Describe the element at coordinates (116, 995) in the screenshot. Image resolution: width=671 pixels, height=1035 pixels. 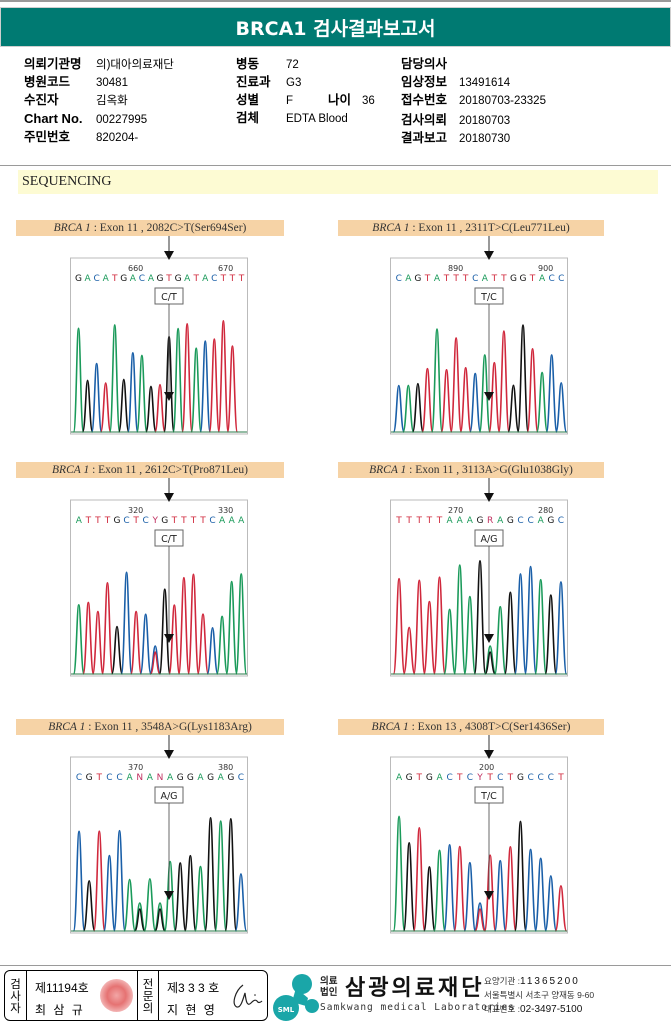
I see `seal-stamp-icon` at that location.